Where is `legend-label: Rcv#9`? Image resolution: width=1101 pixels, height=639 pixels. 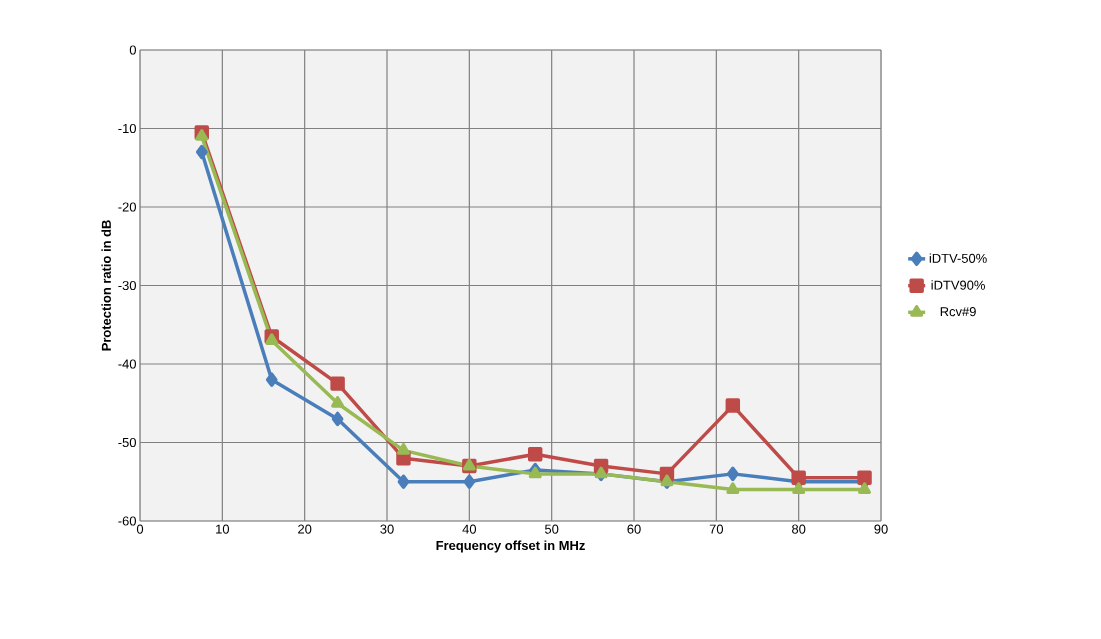
legend-label: Rcv#9 is located at coordinates (958, 312).